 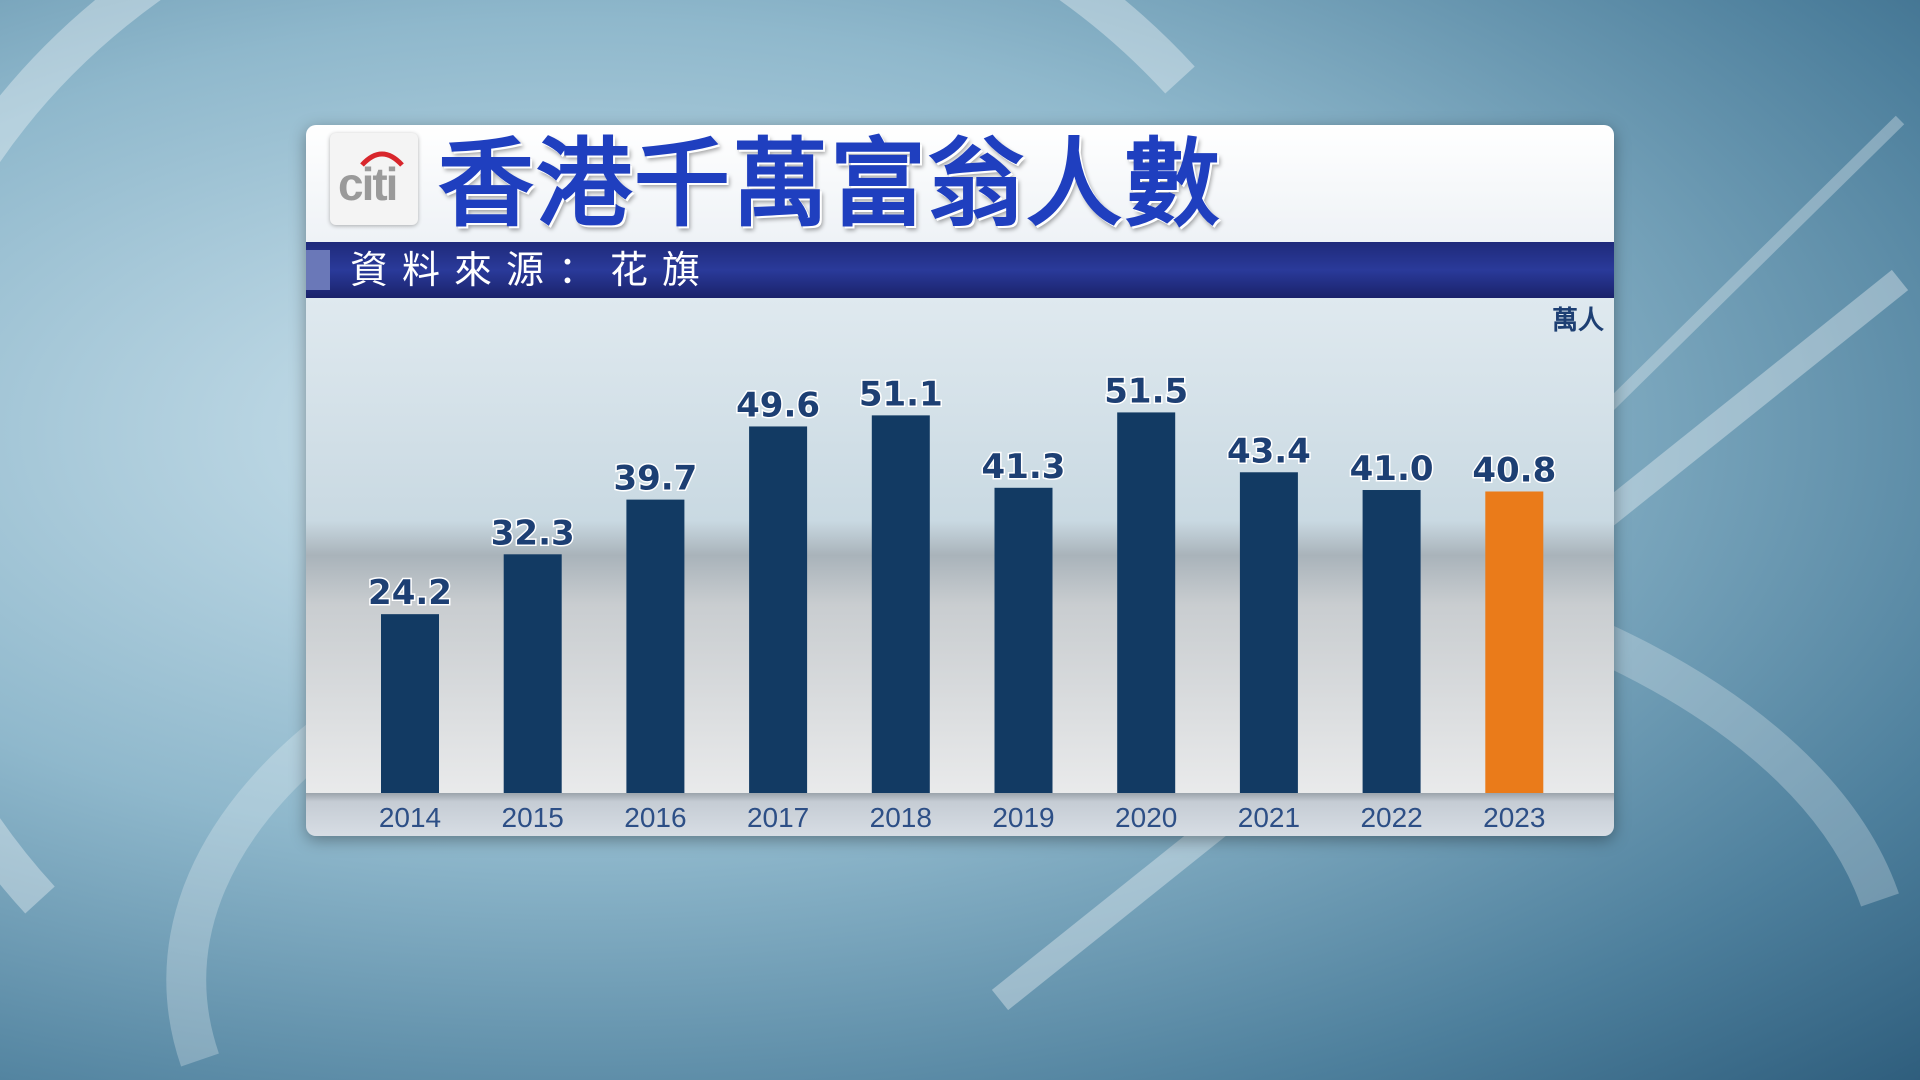 I want to click on x-tick-label: 2018, so click(x=901, y=817).